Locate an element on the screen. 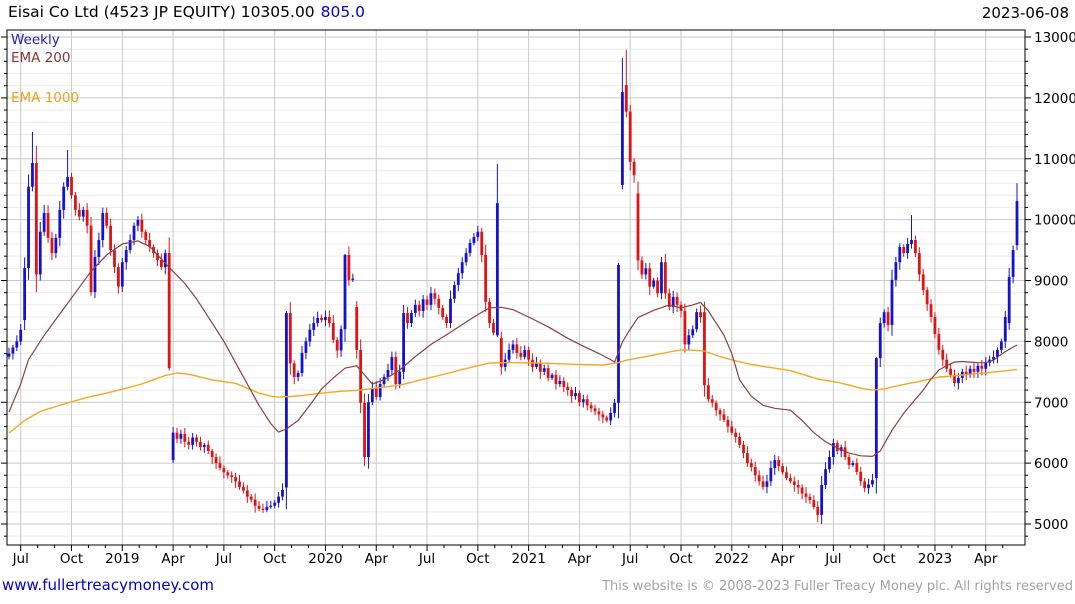 The width and height of the screenshot is (1075, 604). y-axis-label: 6000 is located at coordinates (1051, 464).